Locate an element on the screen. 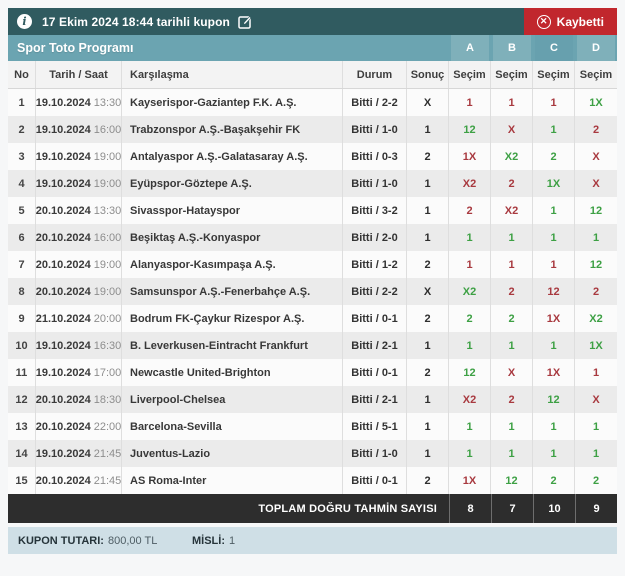 The width and height of the screenshot is (625, 576). edit-icon is located at coordinates (245, 22).